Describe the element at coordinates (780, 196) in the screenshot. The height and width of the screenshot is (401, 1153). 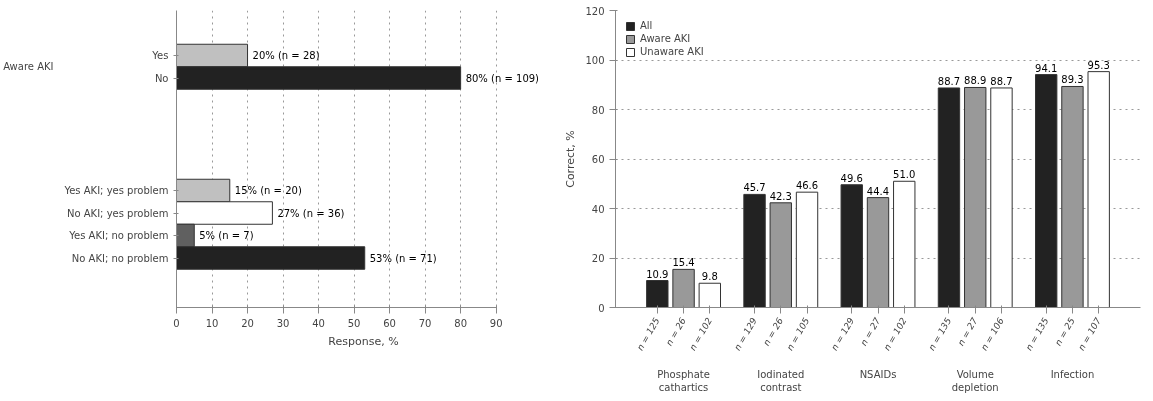
I see `data-label: 42.3` at that location.